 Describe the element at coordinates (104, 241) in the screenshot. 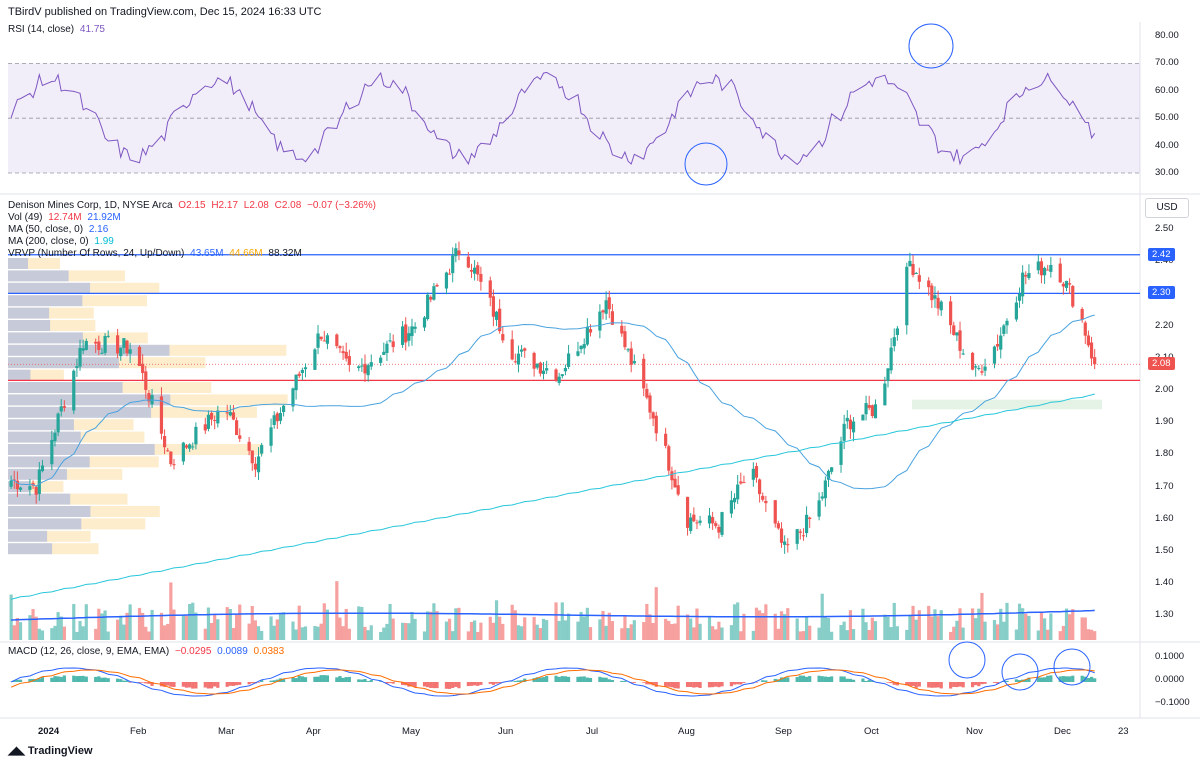

I see `ma200-value: 1.99` at that location.